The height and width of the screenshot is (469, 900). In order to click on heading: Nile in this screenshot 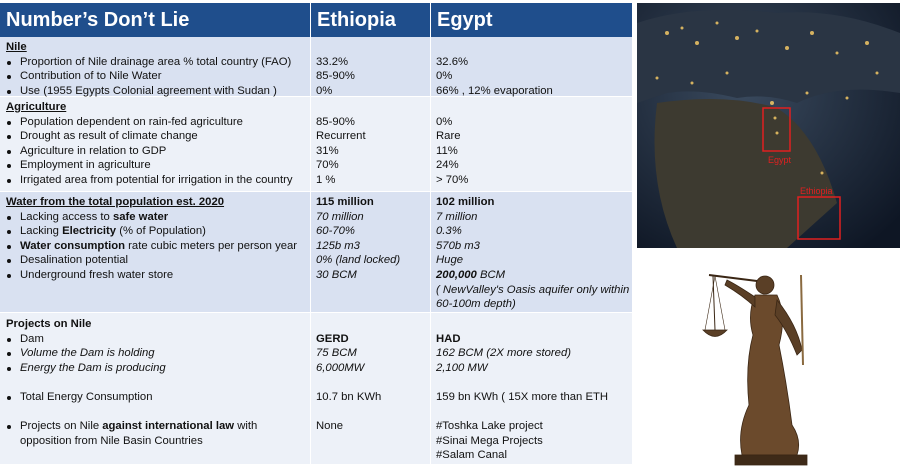, I will do `click(16, 47)`.